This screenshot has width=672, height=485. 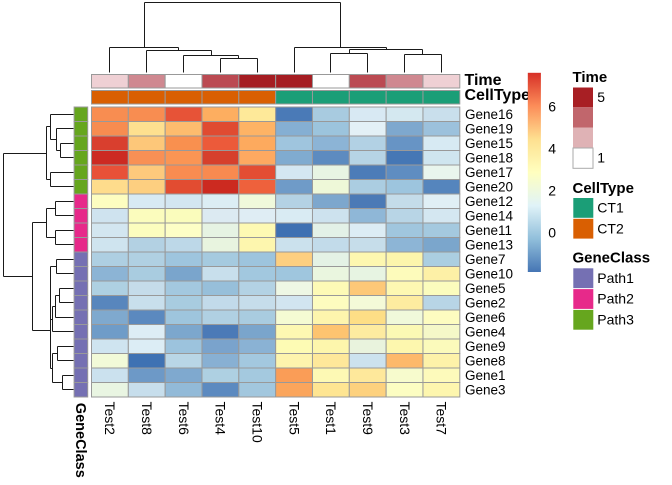 What do you see at coordinates (331, 419) in the screenshot?
I see `svg-text: Test1` at bounding box center [331, 419].